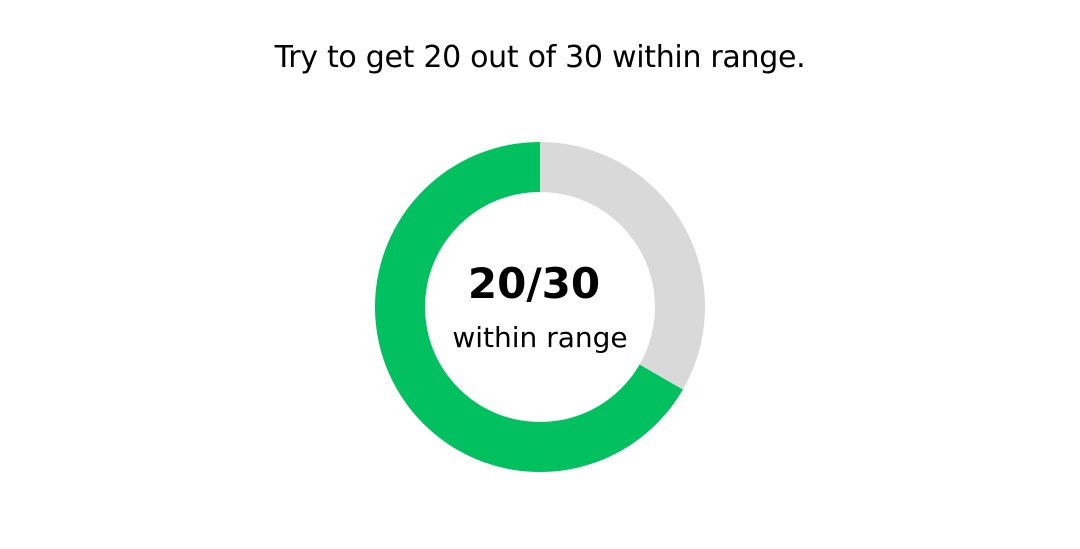 Image resolution: width=1080 pixels, height=549 pixels. I want to click on center-label: within range, so click(540, 337).